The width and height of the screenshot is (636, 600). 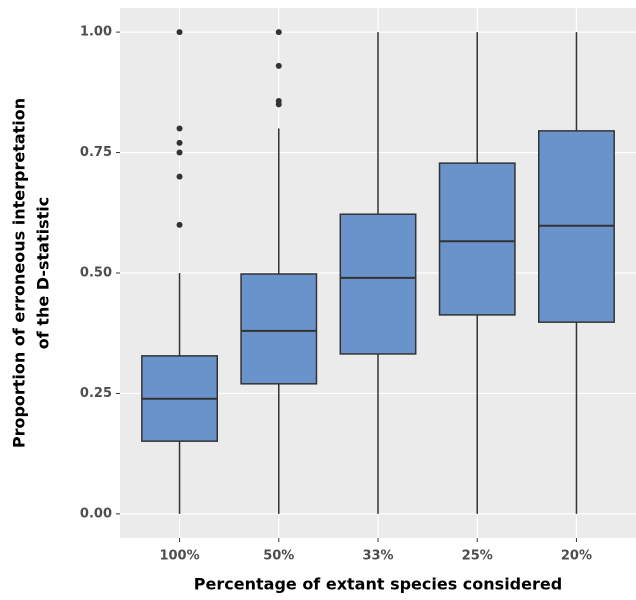 I want to click on x-tick-label: 20%, so click(x=576, y=556).